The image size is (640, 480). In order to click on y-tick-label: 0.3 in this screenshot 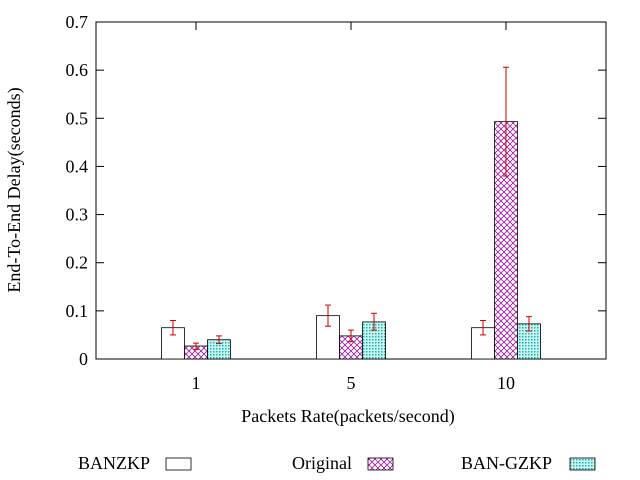, I will do `click(77, 215)`.